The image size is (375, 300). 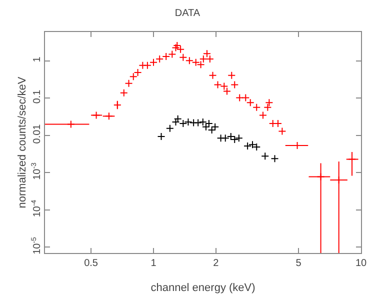 I want to click on chart-title: DATA, so click(x=187, y=13).